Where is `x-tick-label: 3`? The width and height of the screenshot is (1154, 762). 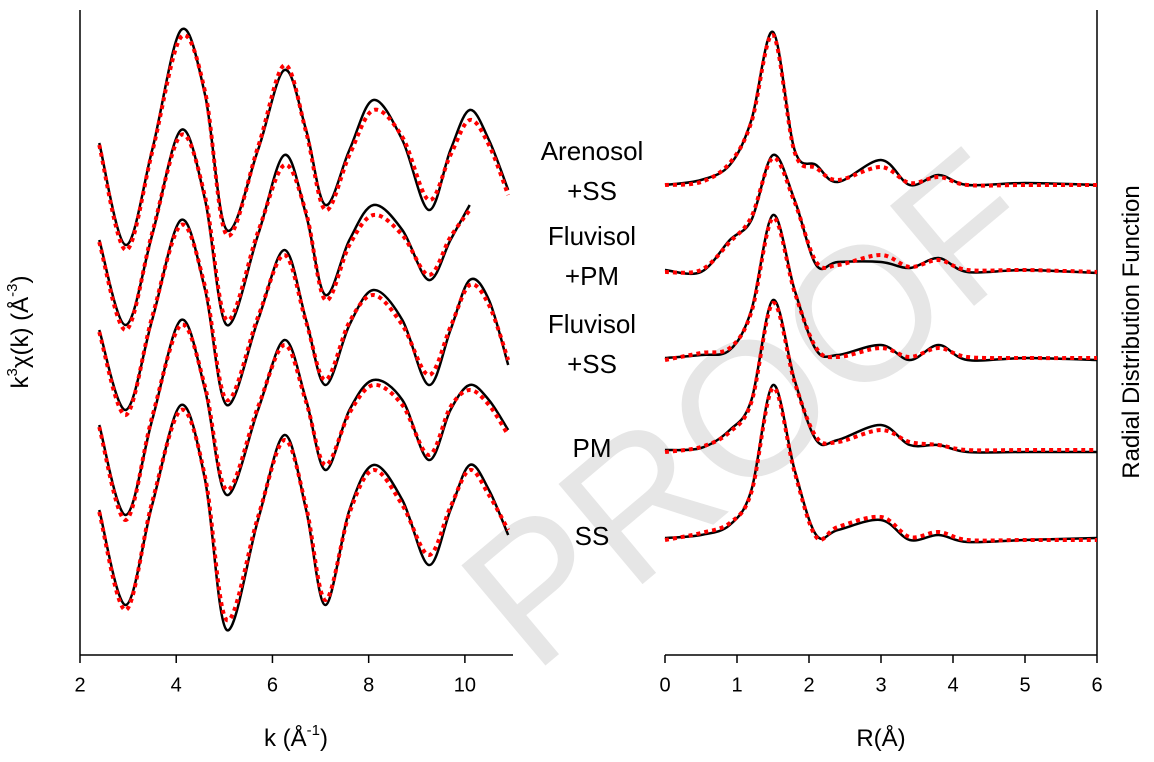
x-tick-label: 3 is located at coordinates (880, 685).